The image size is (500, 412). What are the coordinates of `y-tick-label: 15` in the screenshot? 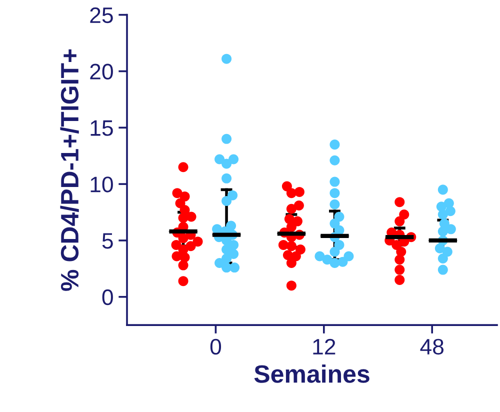 It's located at (101, 128).